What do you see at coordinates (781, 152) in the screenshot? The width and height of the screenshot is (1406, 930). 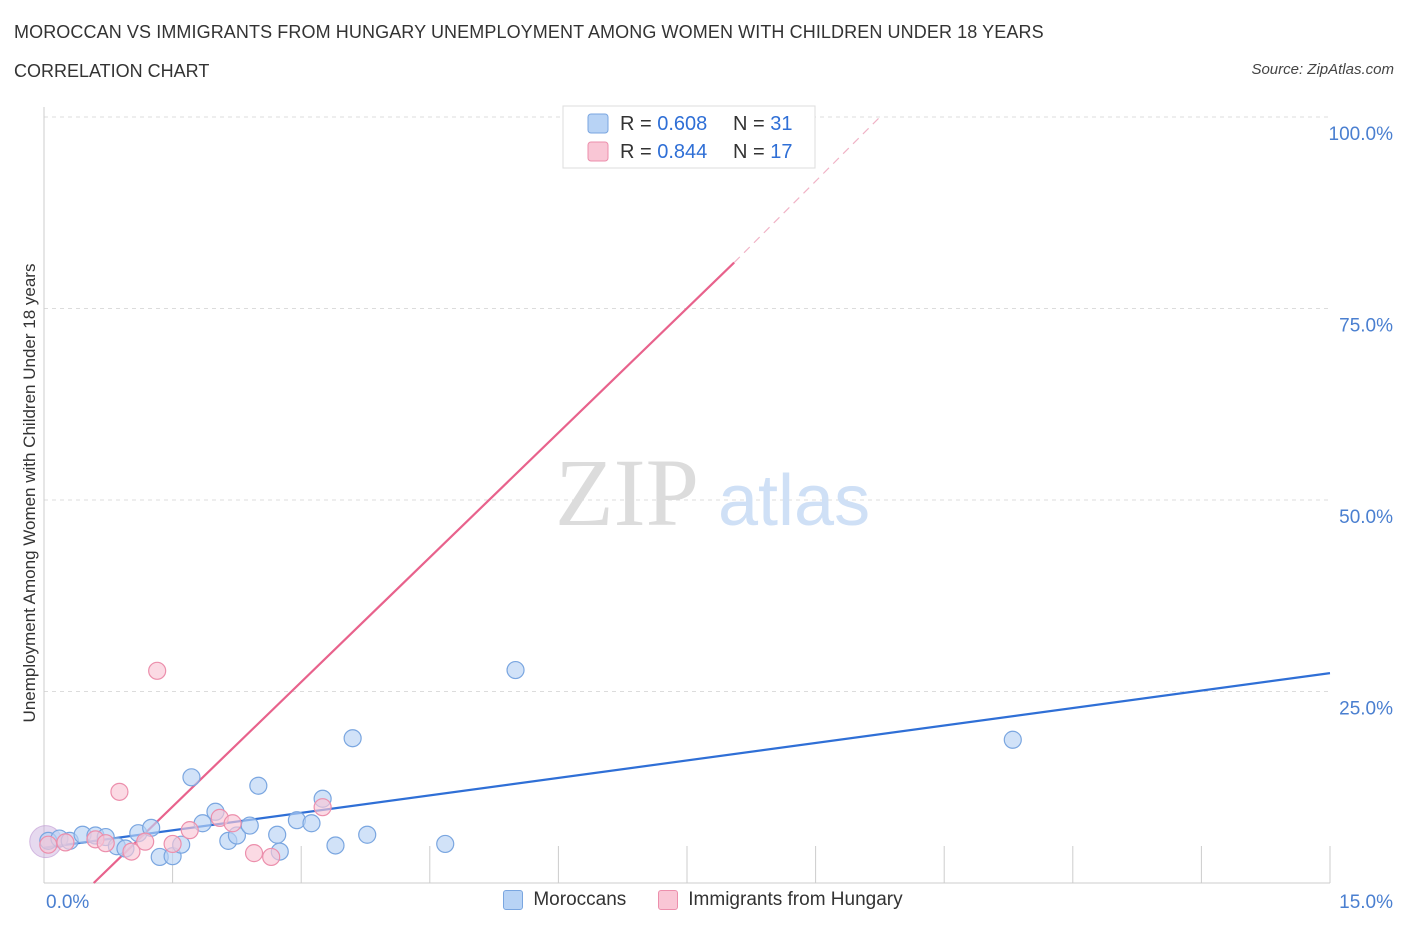 I see `stats-n-value-2: 17` at bounding box center [781, 152].